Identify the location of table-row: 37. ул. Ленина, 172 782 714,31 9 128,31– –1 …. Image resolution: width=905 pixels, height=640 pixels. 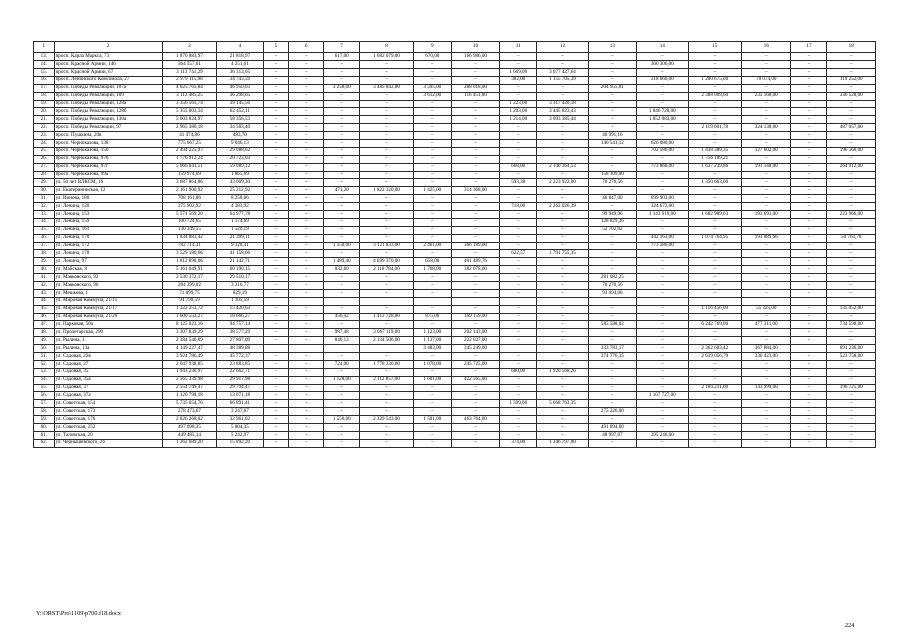
(454, 246).